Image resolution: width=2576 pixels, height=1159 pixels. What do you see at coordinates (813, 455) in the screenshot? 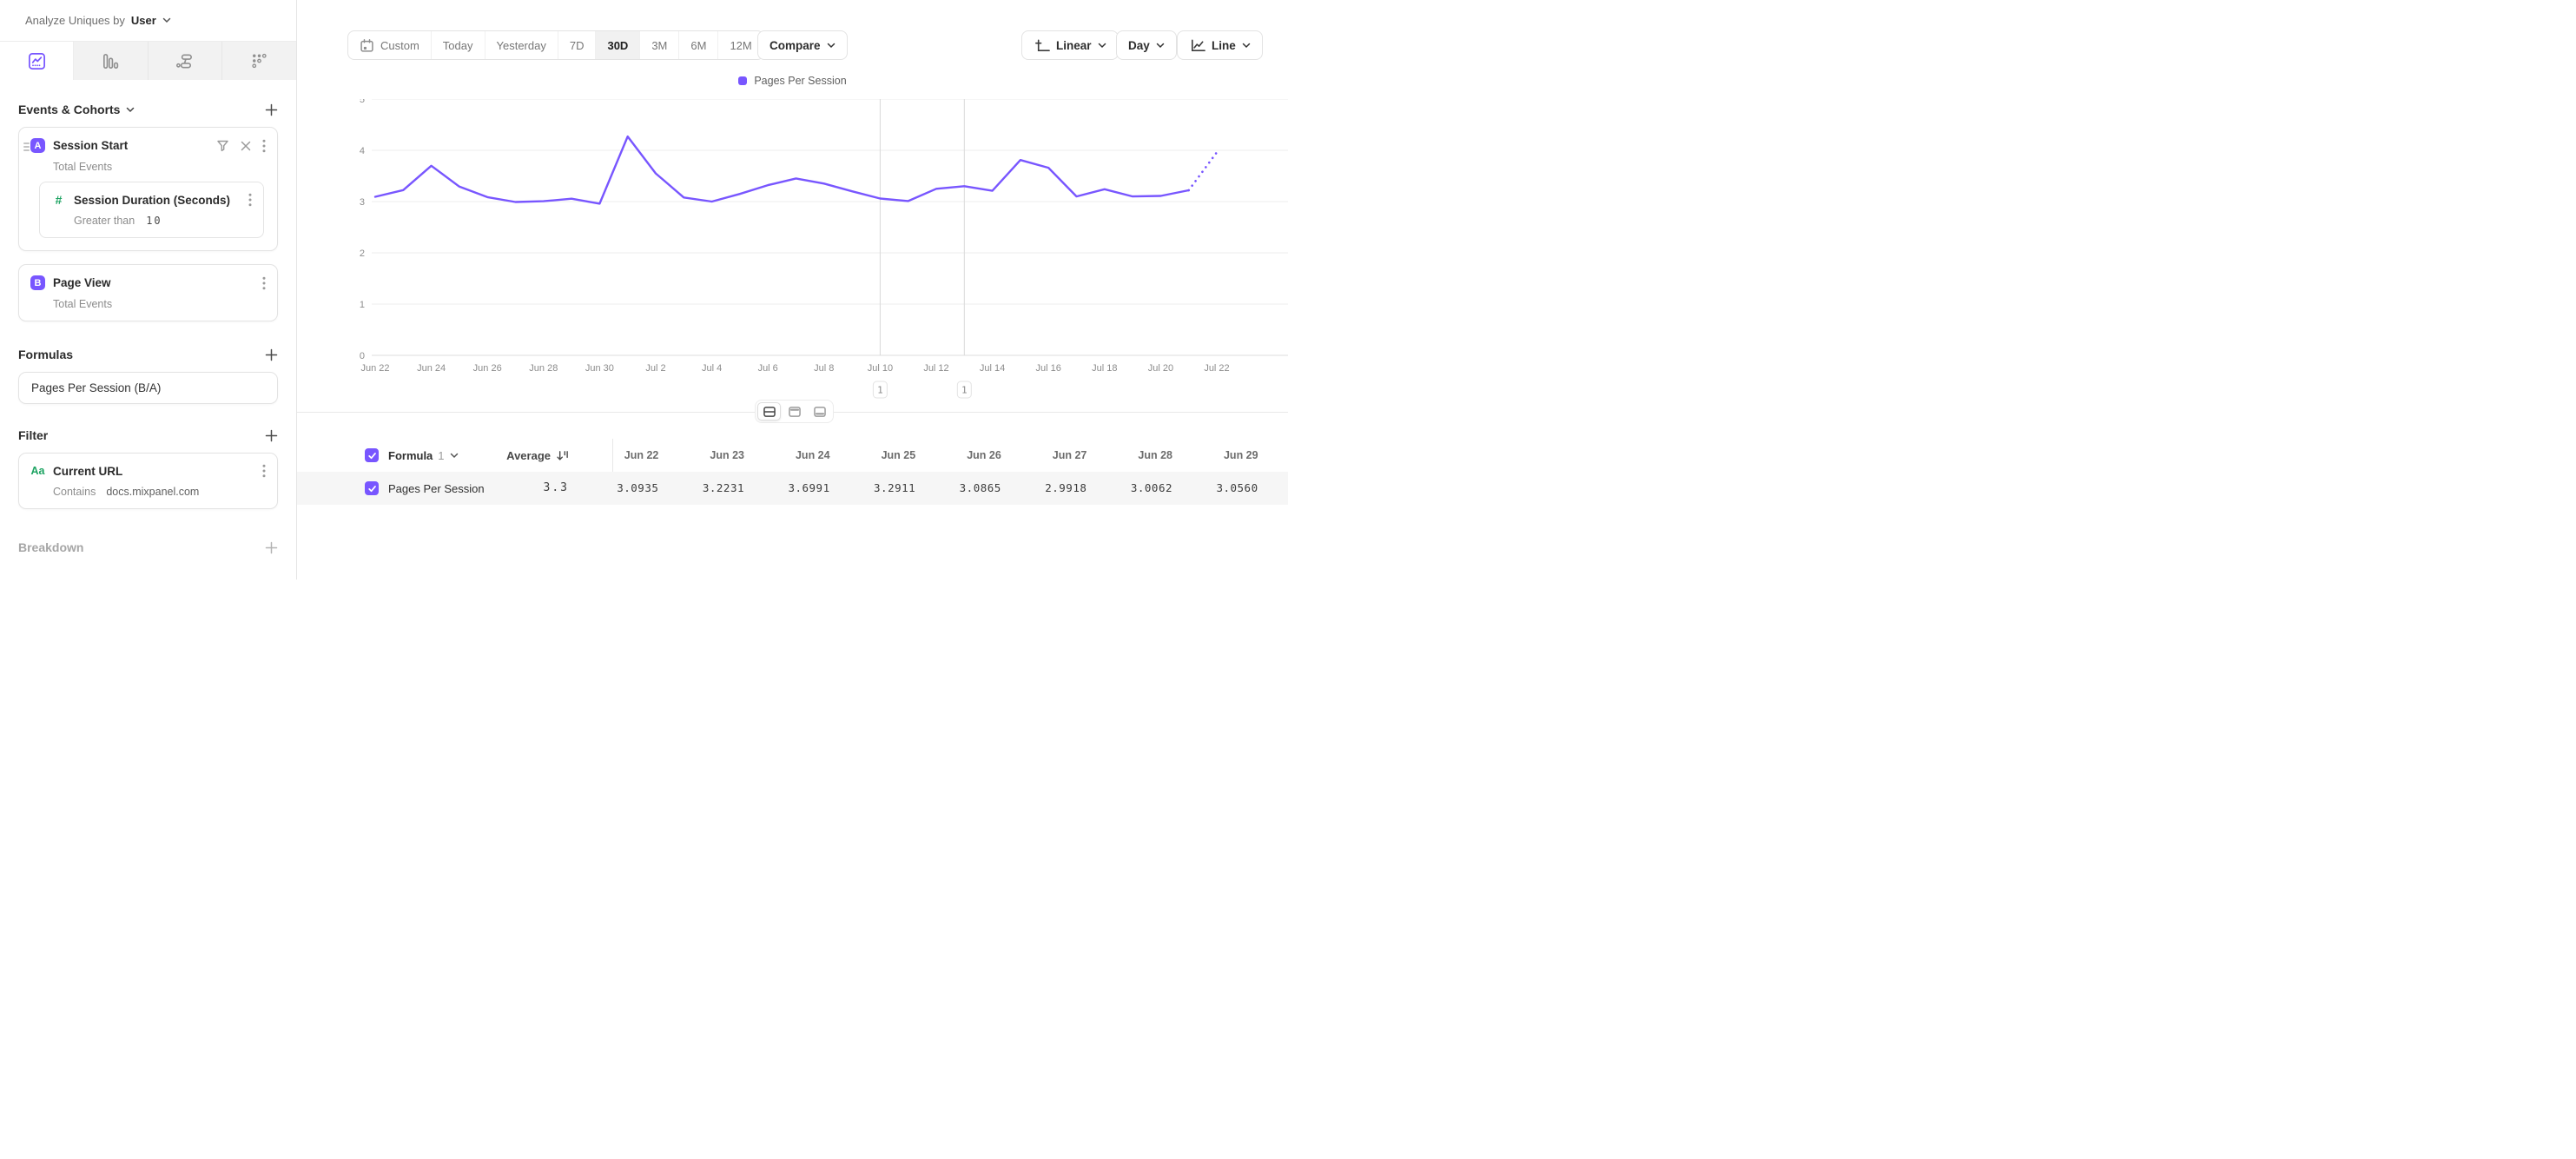
I see `column-header-Jun-24: Jun 24` at bounding box center [813, 455].